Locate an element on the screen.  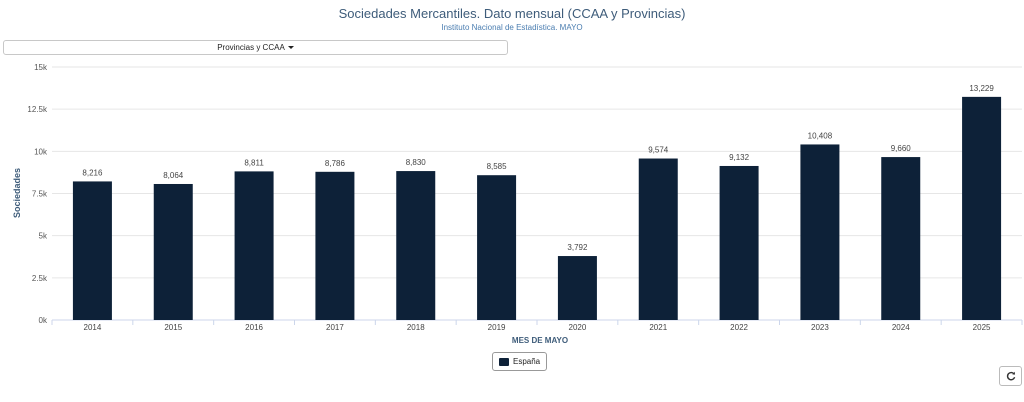
region-selector-label: Provincias y CCAA is located at coordinates (251, 47).